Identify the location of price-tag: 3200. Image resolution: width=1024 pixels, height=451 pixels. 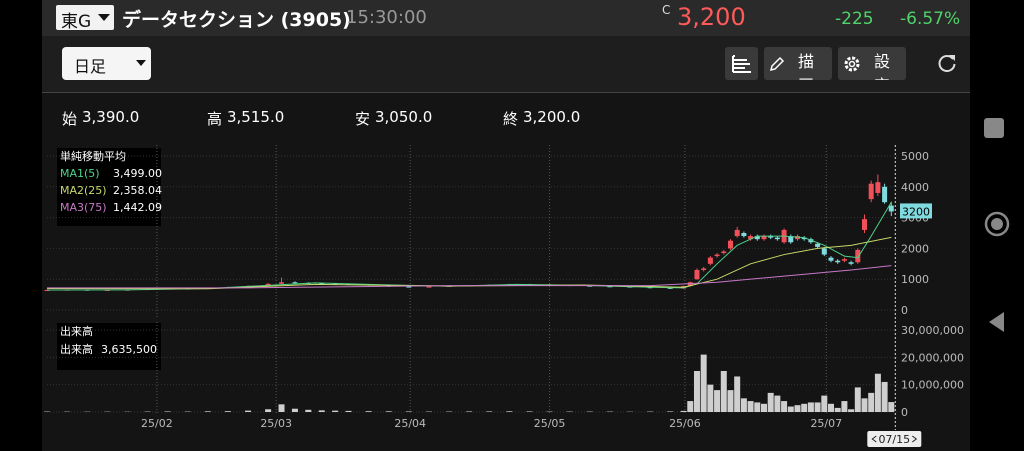
(916, 211).